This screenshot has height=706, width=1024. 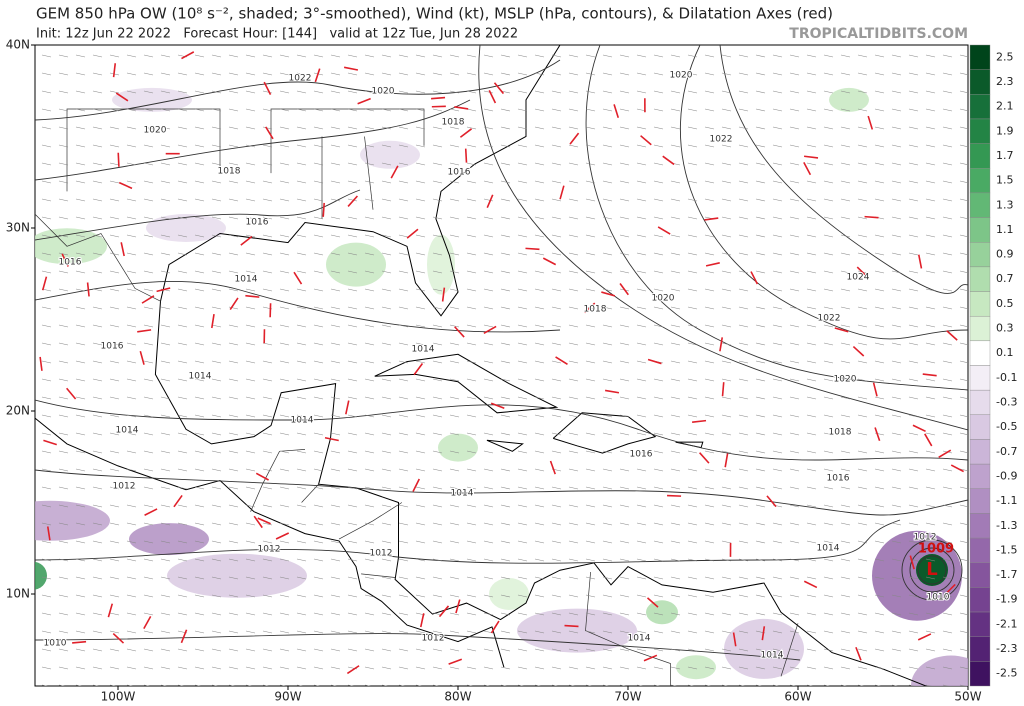 I want to click on lon-label: 80W, so click(x=457, y=697).